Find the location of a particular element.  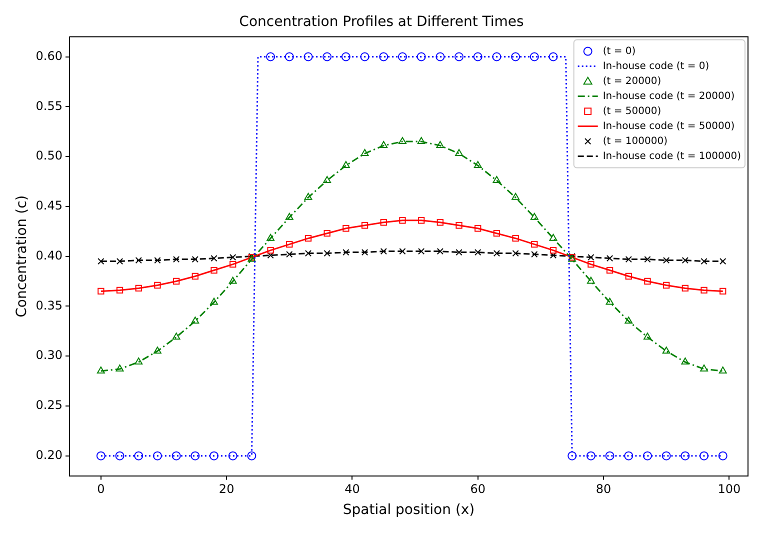

x-axis-title: Spatial position (x) is located at coordinates (408, 510).